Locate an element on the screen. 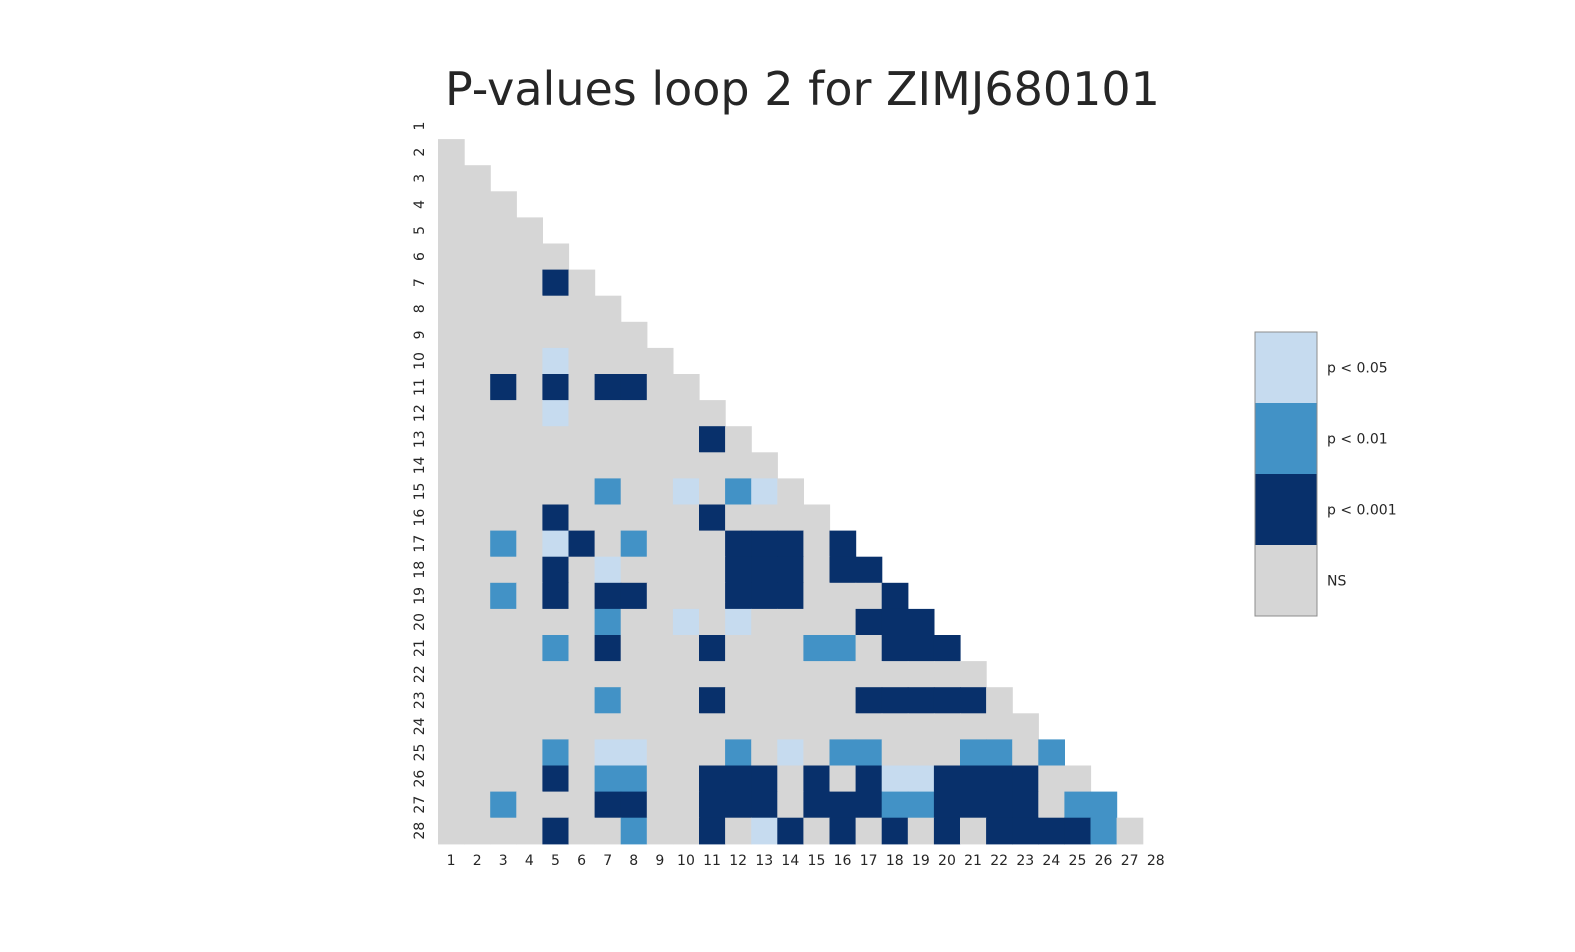 The image size is (1575, 952). heatmap-cell-r26-c24 is located at coordinates (1051, 779).